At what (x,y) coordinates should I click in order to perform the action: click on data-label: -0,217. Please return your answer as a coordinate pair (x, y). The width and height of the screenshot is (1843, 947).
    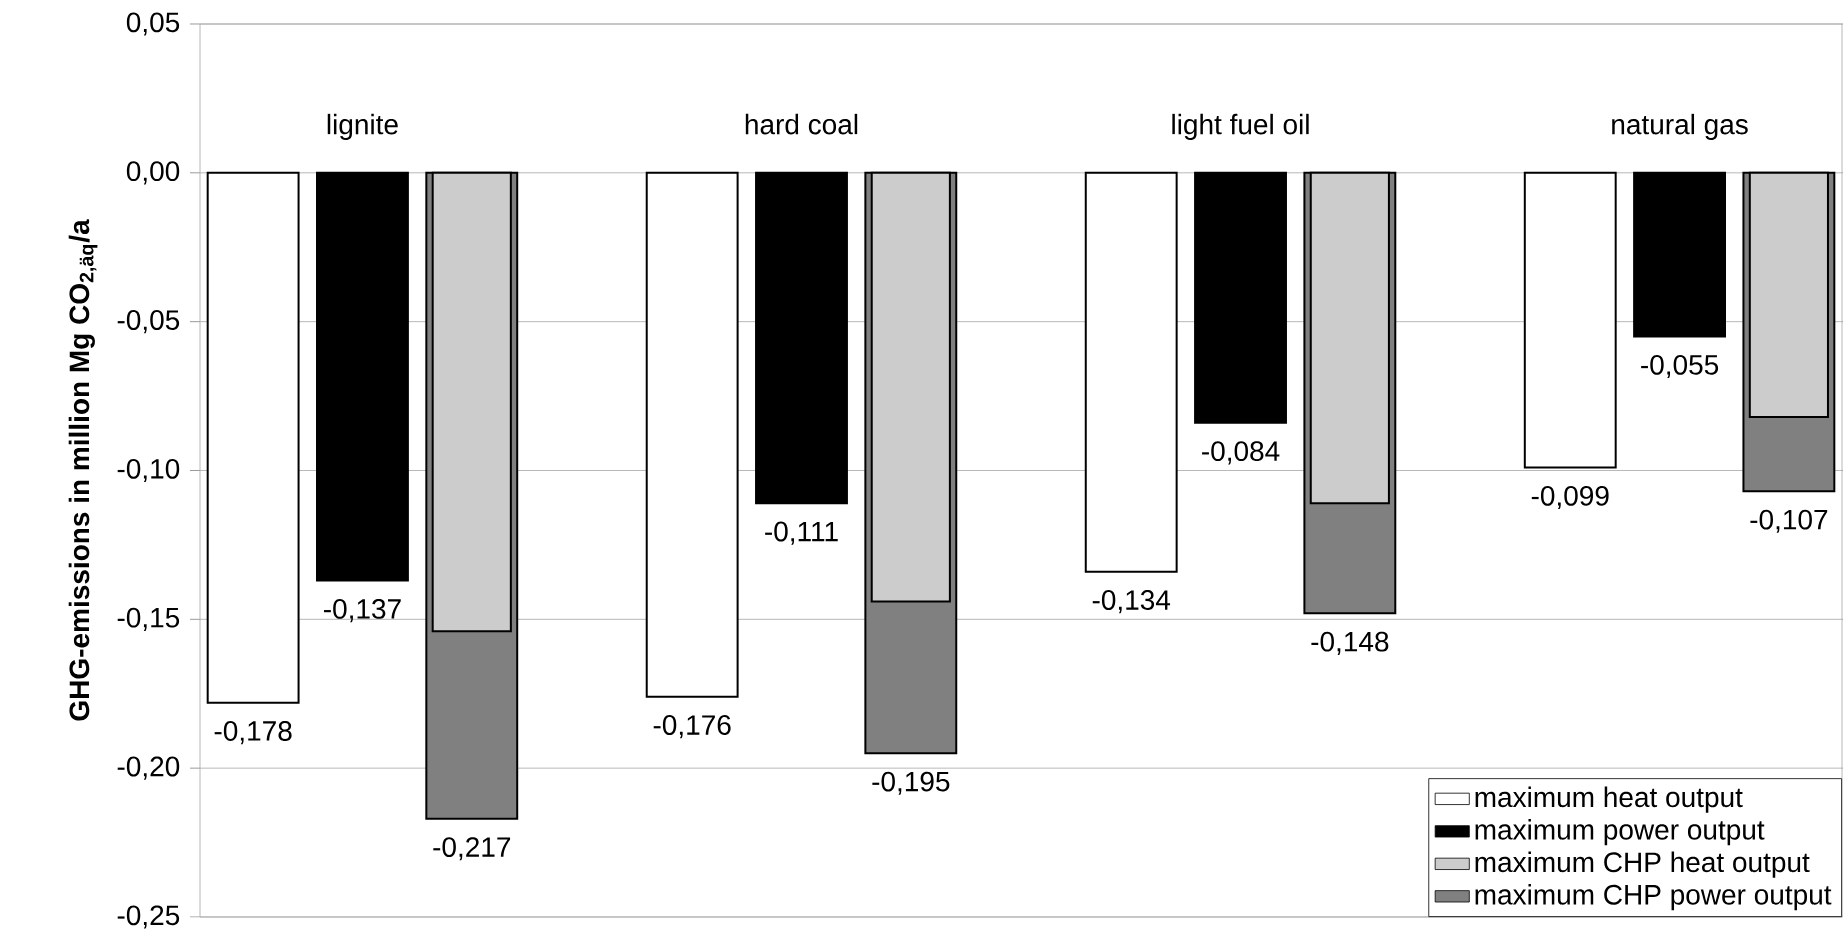
    Looking at the image, I should click on (472, 849).